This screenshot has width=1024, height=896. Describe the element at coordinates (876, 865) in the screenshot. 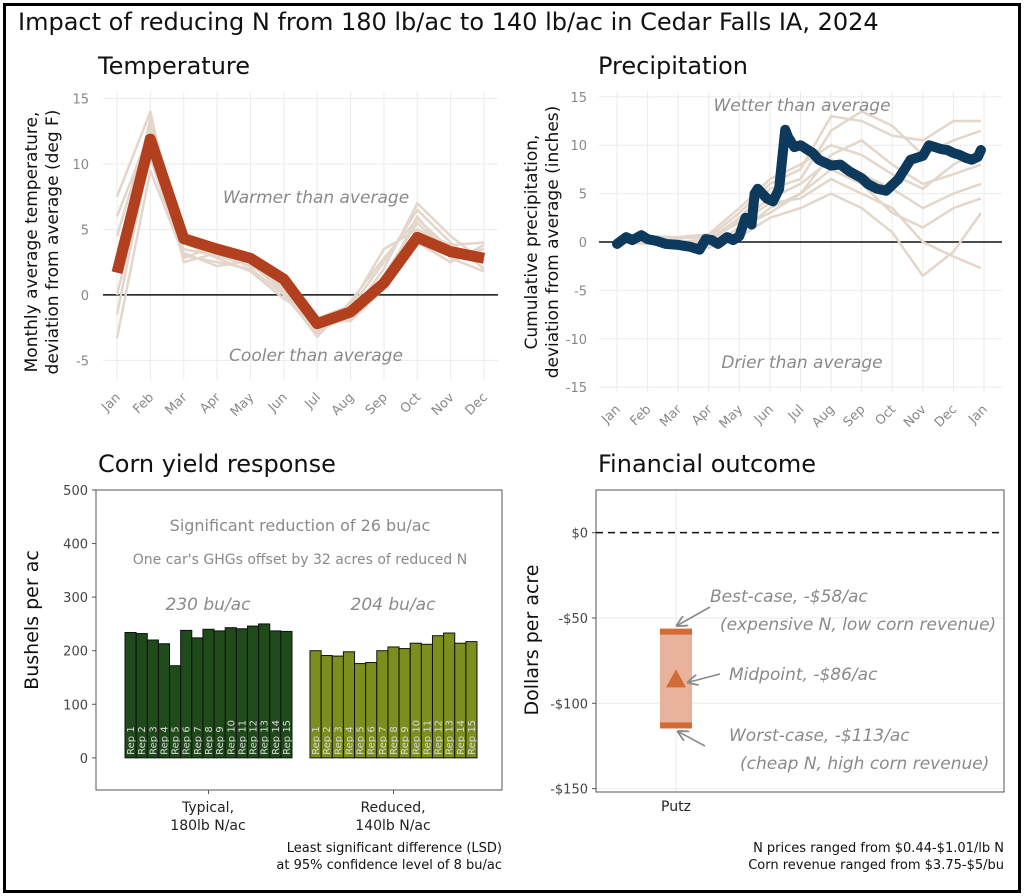

I see `corn-revenue-note: Corn revenue ranged from $3.75-$5/bu` at that location.